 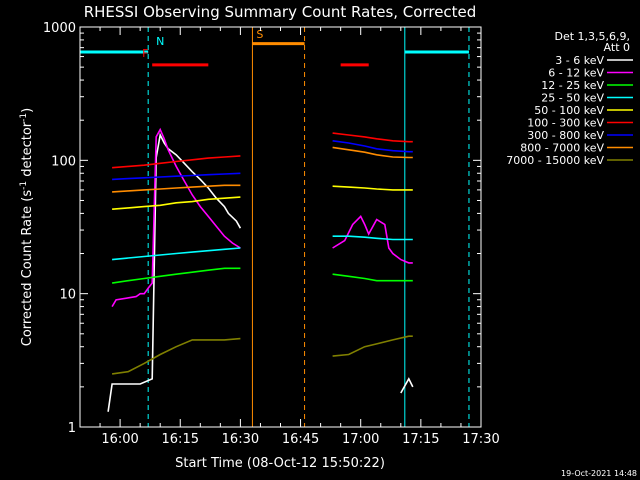 I want to click on y-tick-label: 100, so click(x=63, y=161).